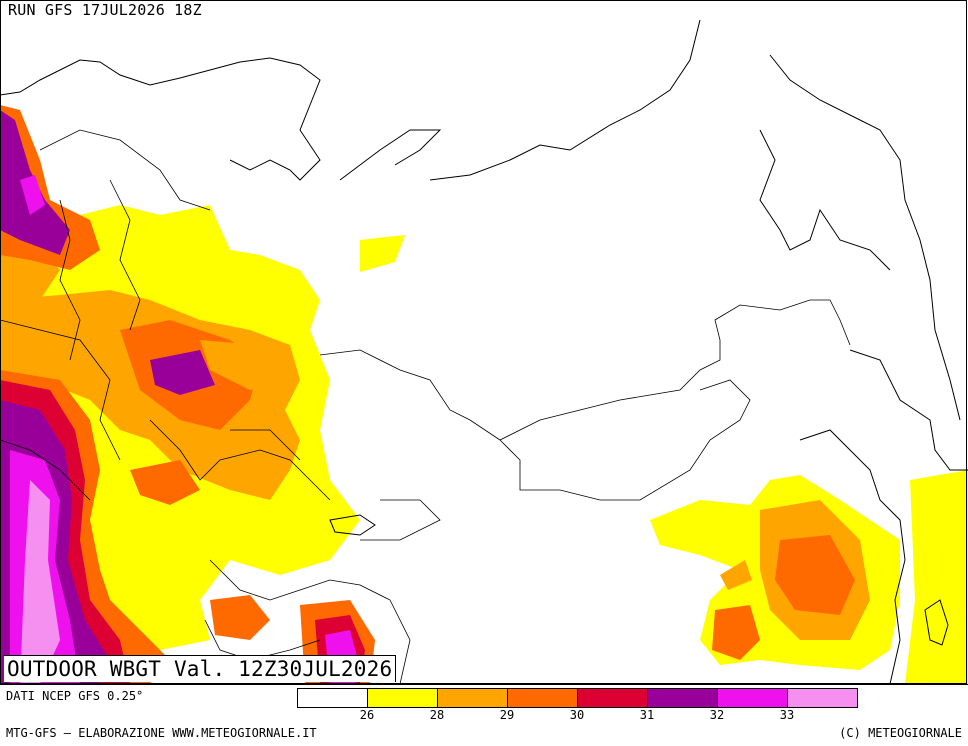 The width and height of the screenshot is (968, 746). What do you see at coordinates (577, 715) in the screenshot?
I see `legend-tick-label: 30` at bounding box center [577, 715].